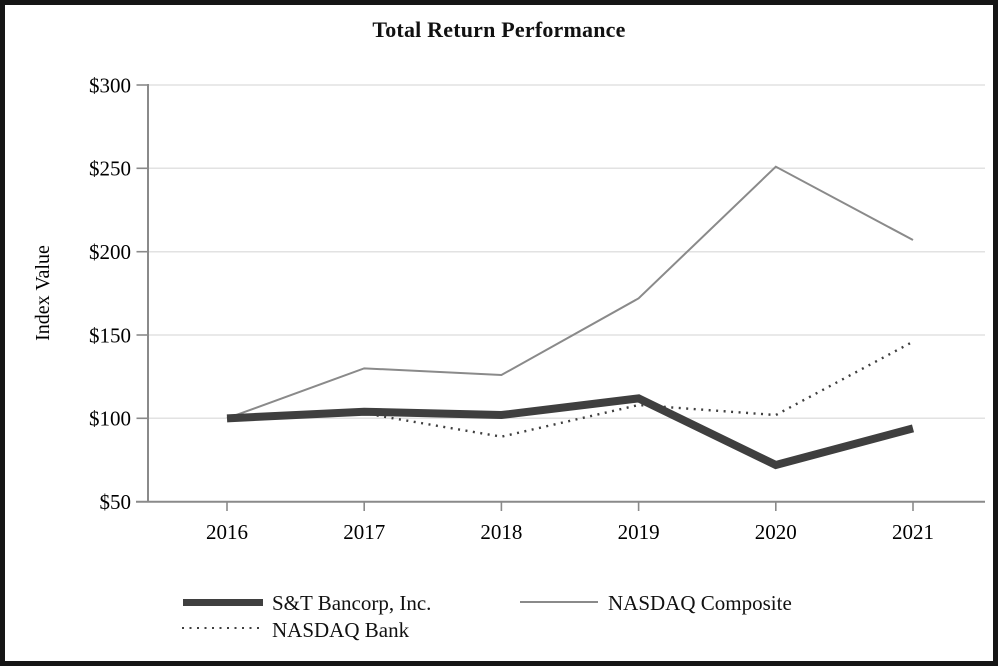 The height and width of the screenshot is (666, 998). What do you see at coordinates (227, 532) in the screenshot?
I see `x-tick-label: 2016` at bounding box center [227, 532].